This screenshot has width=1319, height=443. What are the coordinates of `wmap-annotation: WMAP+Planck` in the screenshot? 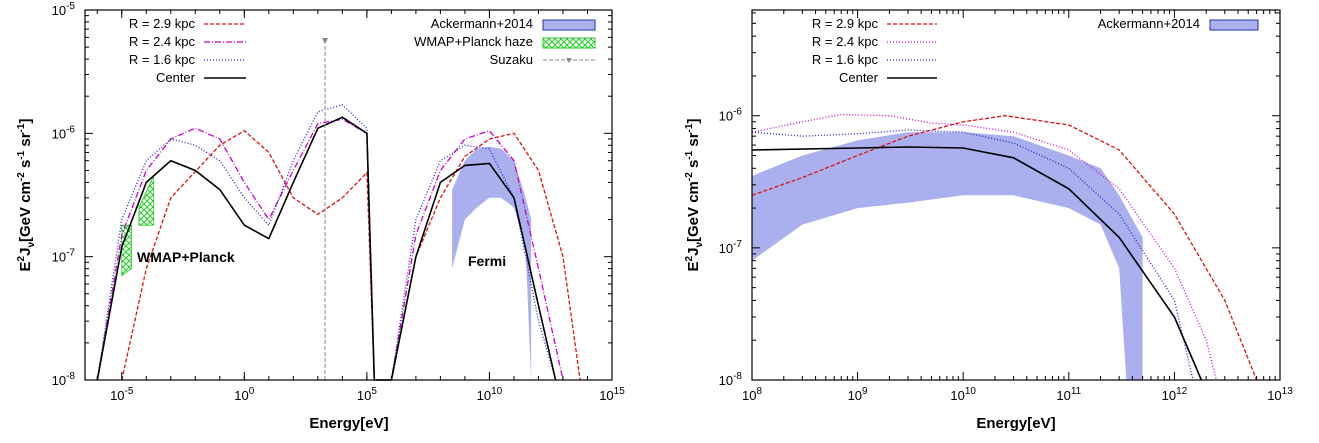 It's located at (186, 257).